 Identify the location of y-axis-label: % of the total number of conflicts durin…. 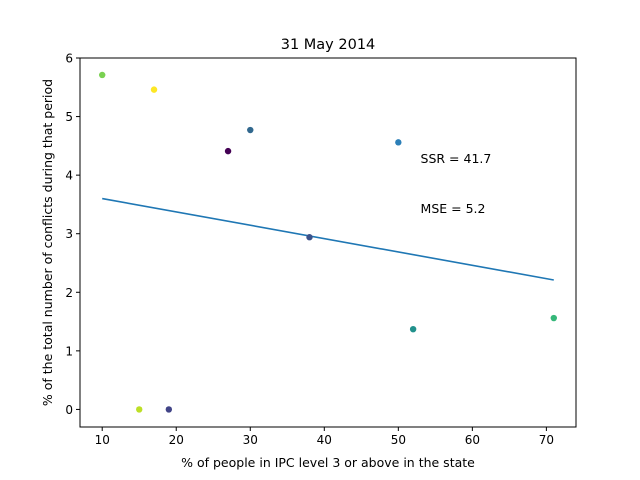
(47, 242).